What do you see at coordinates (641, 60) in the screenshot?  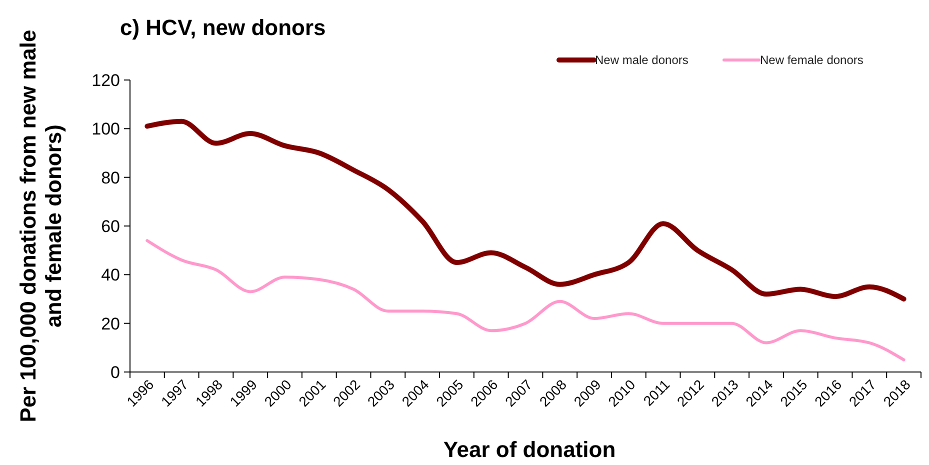 I see `legend-label: New male donors` at bounding box center [641, 60].